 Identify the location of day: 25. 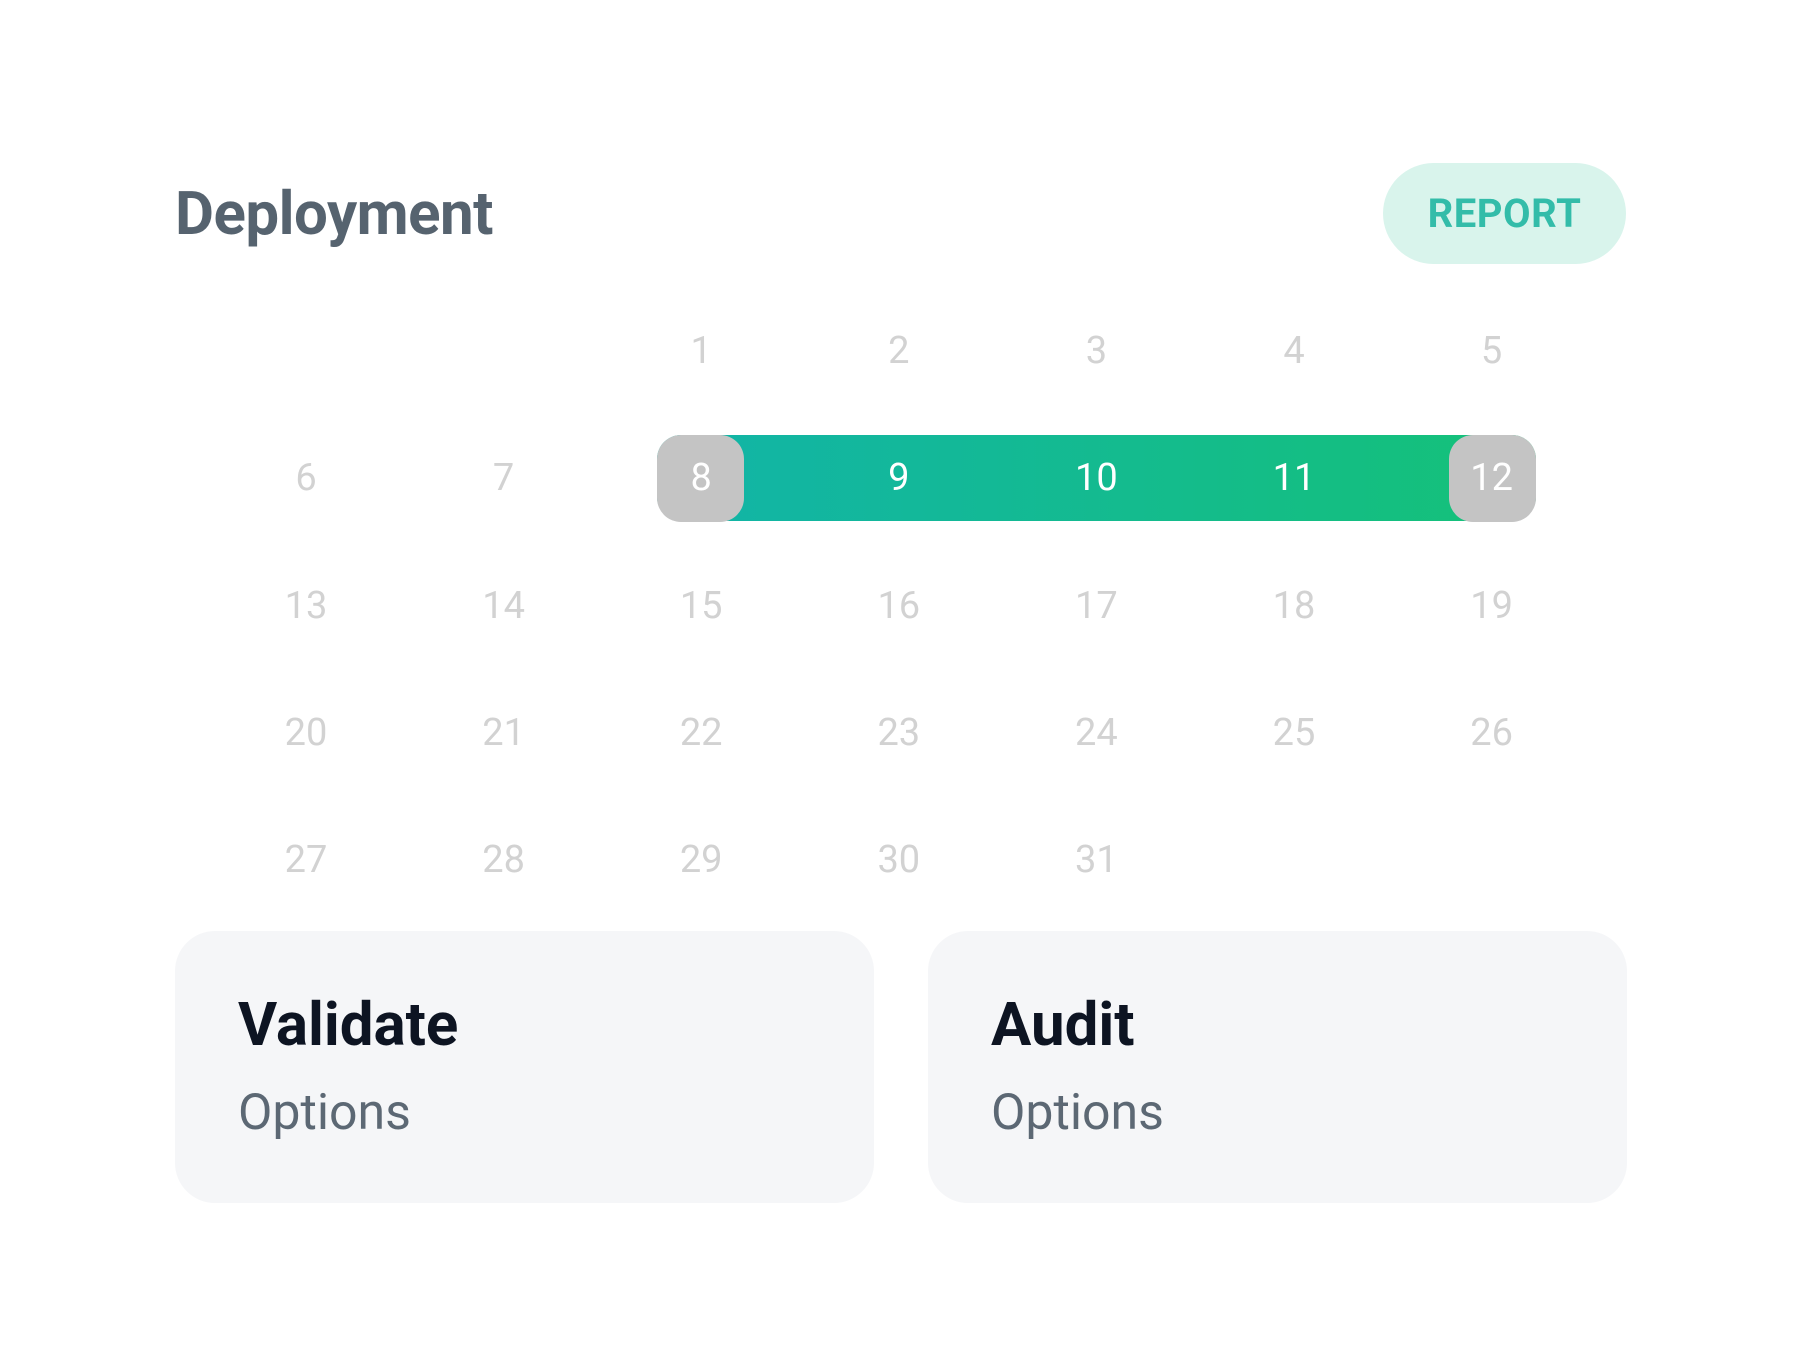
(1294, 732).